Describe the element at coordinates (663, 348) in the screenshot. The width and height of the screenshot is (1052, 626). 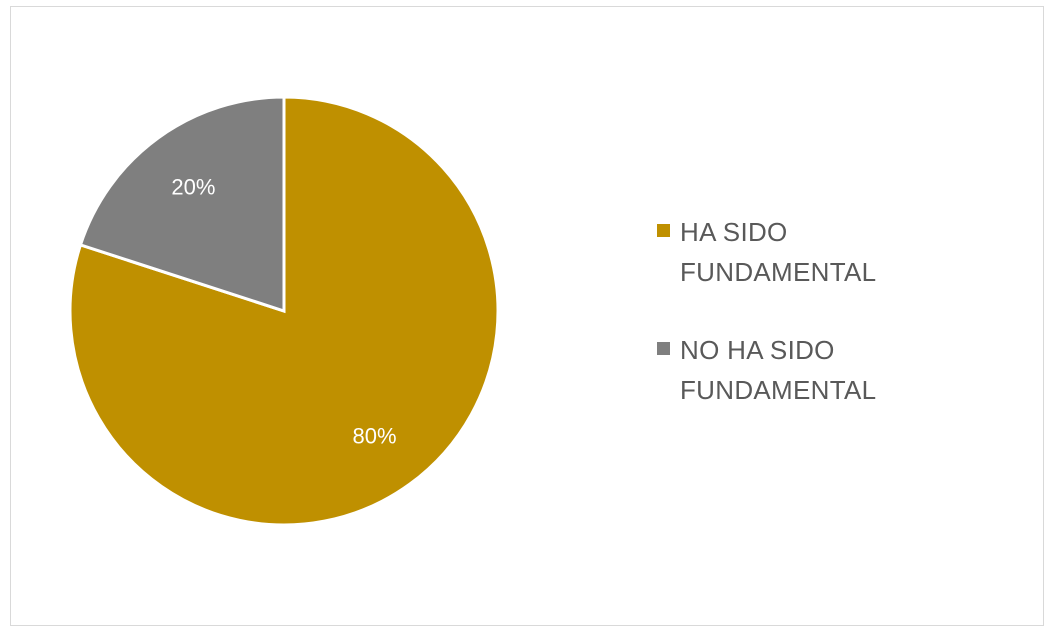
I see `legend-swatch-no-ha-sido-fundamental` at that location.